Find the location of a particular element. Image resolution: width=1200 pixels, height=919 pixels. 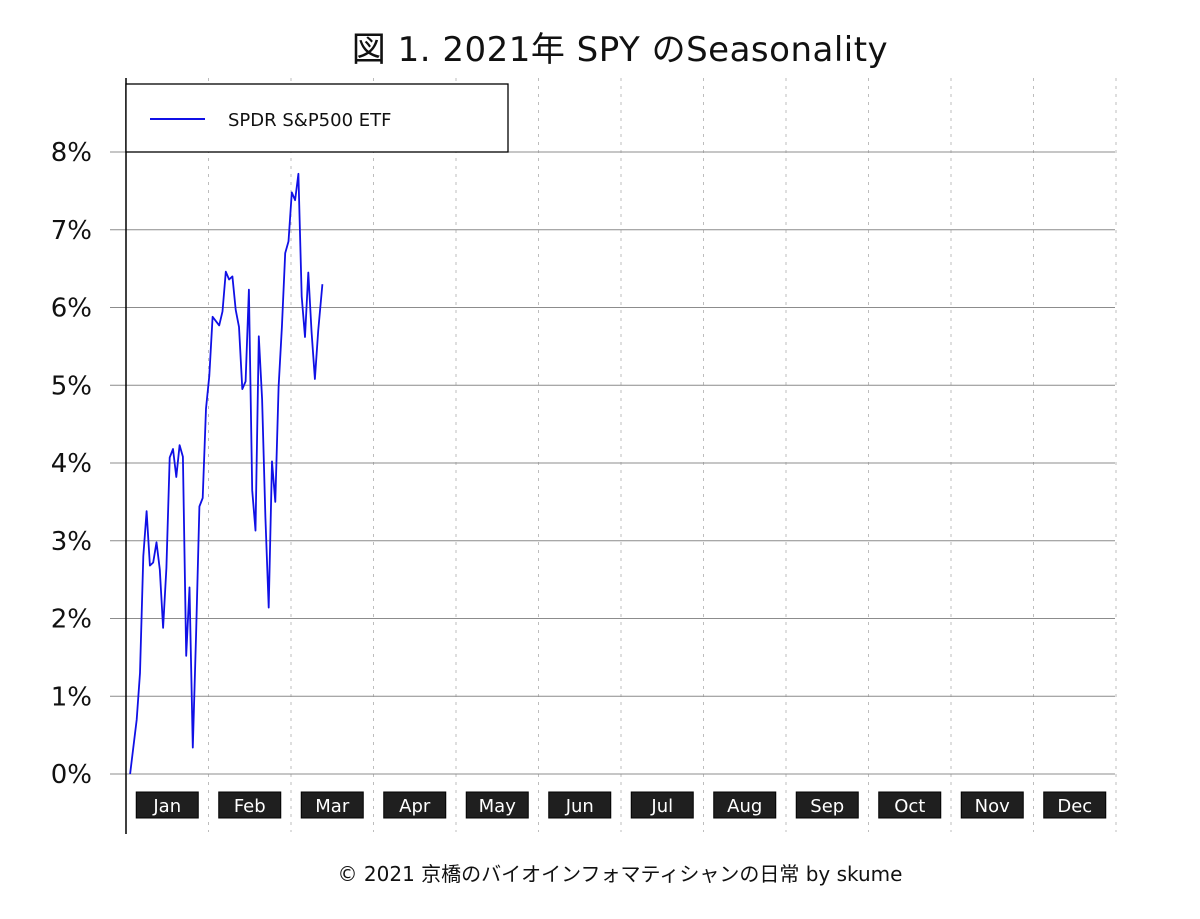

month-label-oct: Oct is located at coordinates (910, 805).